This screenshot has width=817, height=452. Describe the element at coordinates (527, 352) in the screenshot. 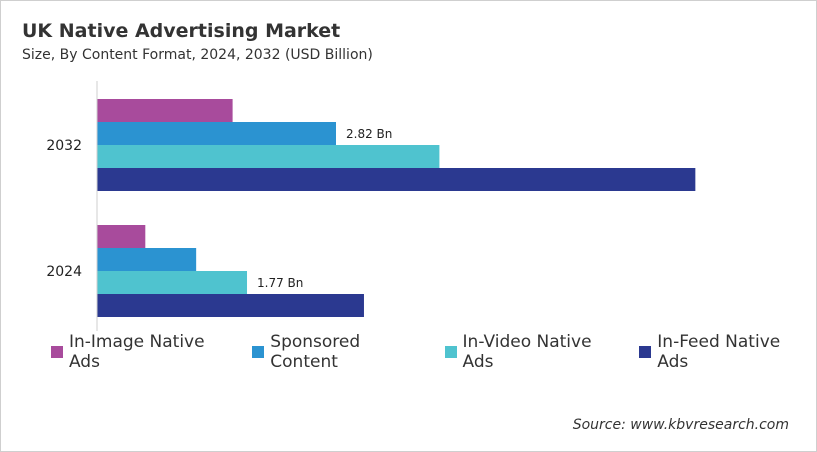

I see `legend-label: In-Video Native Ads` at that location.